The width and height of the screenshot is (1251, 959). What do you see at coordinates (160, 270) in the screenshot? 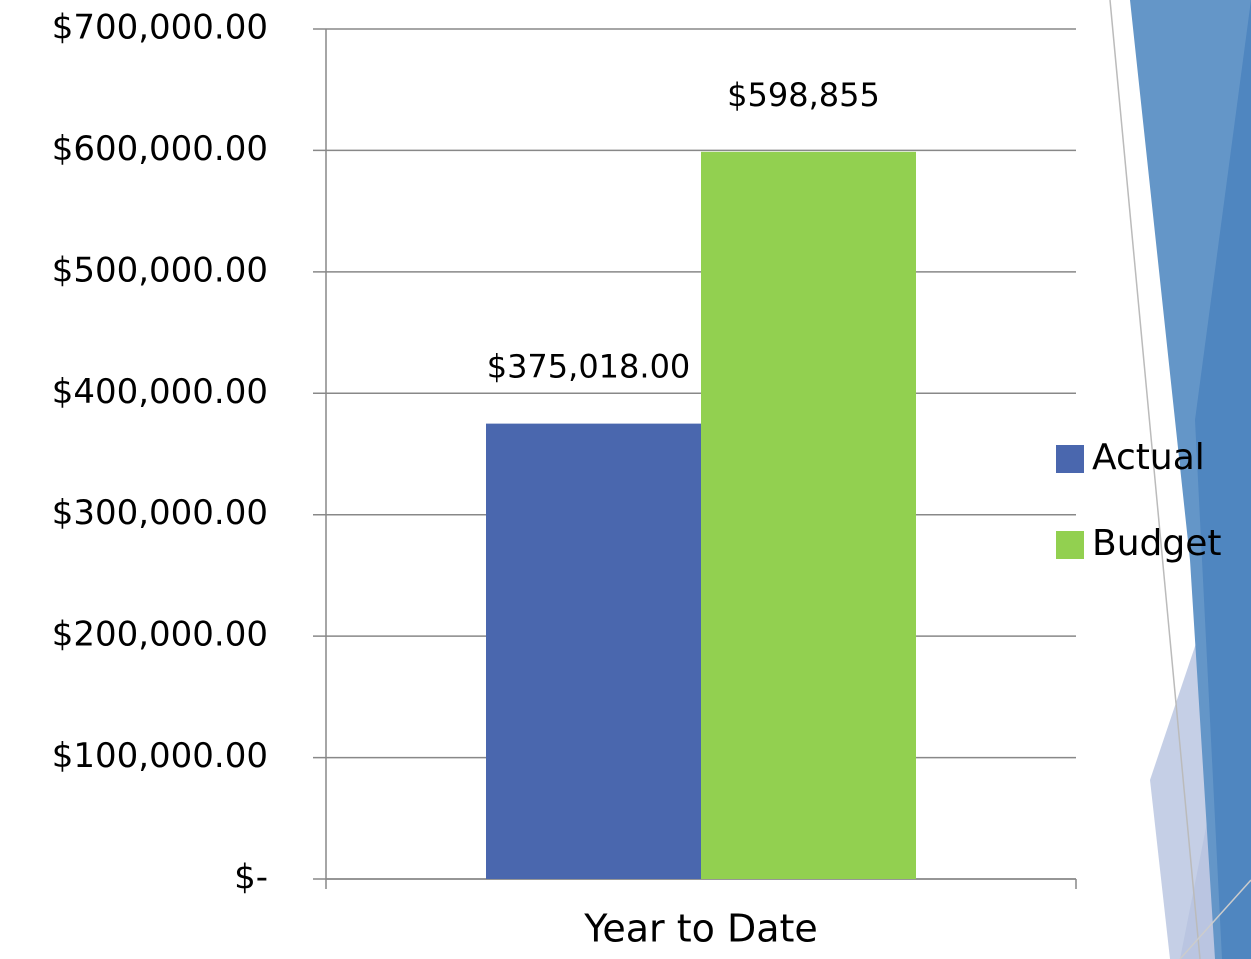
I see `y-tick-label: $500,000.00` at bounding box center [160, 270].